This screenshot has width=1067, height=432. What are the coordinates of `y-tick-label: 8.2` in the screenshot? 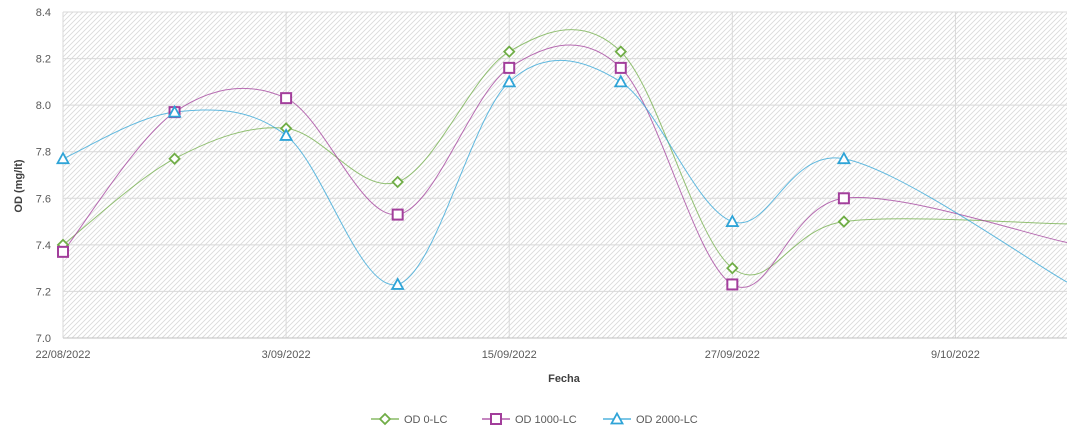 It's located at (43, 60).